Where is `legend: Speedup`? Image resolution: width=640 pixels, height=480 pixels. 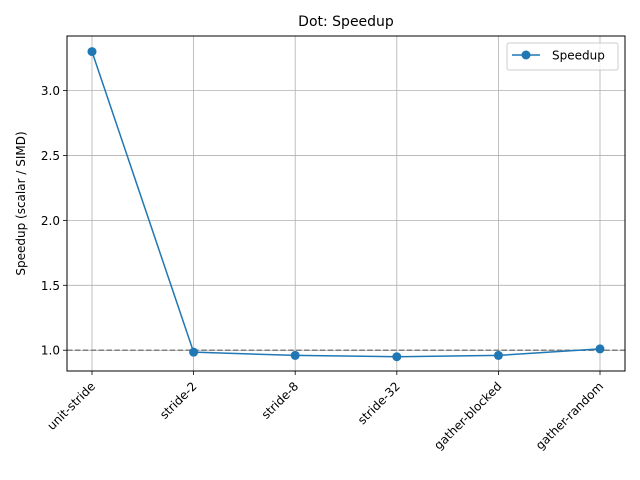
legend: Speedup is located at coordinates (562, 56).